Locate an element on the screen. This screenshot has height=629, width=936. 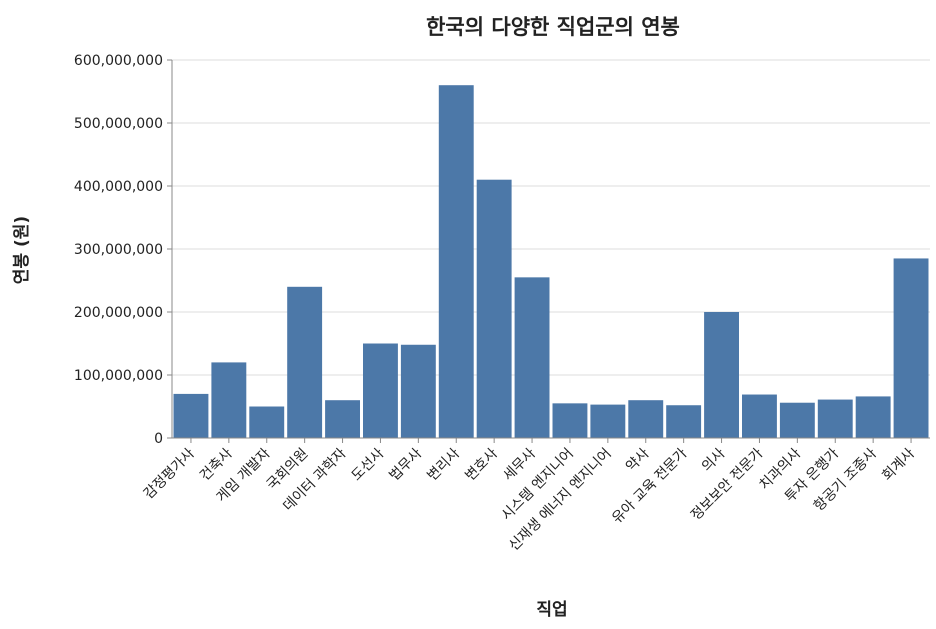
y-tick-label: 400,000,000 is located at coordinates (118, 187).